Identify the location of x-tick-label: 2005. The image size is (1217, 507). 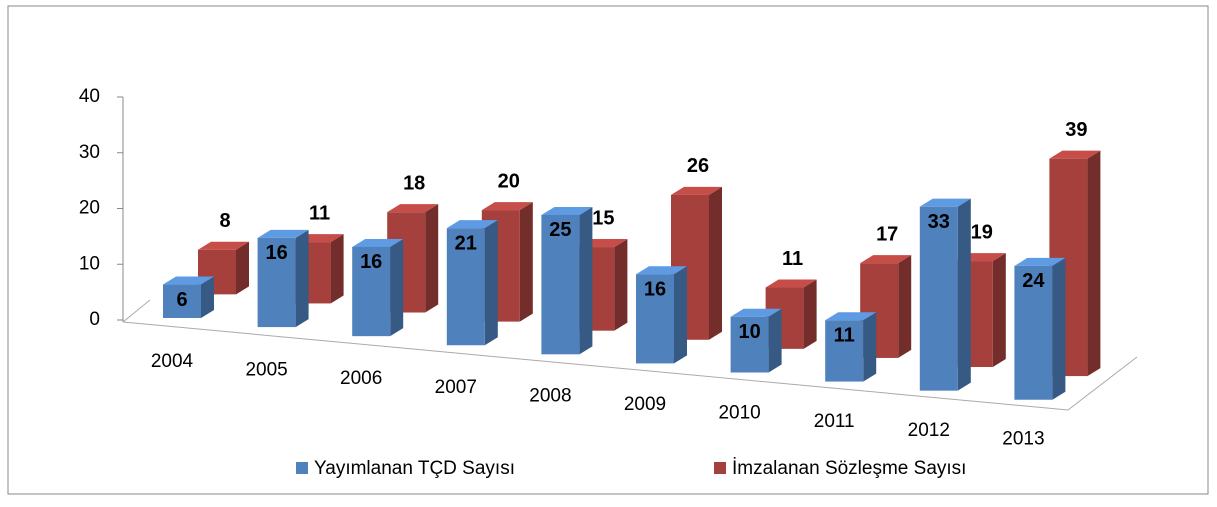
(266, 370).